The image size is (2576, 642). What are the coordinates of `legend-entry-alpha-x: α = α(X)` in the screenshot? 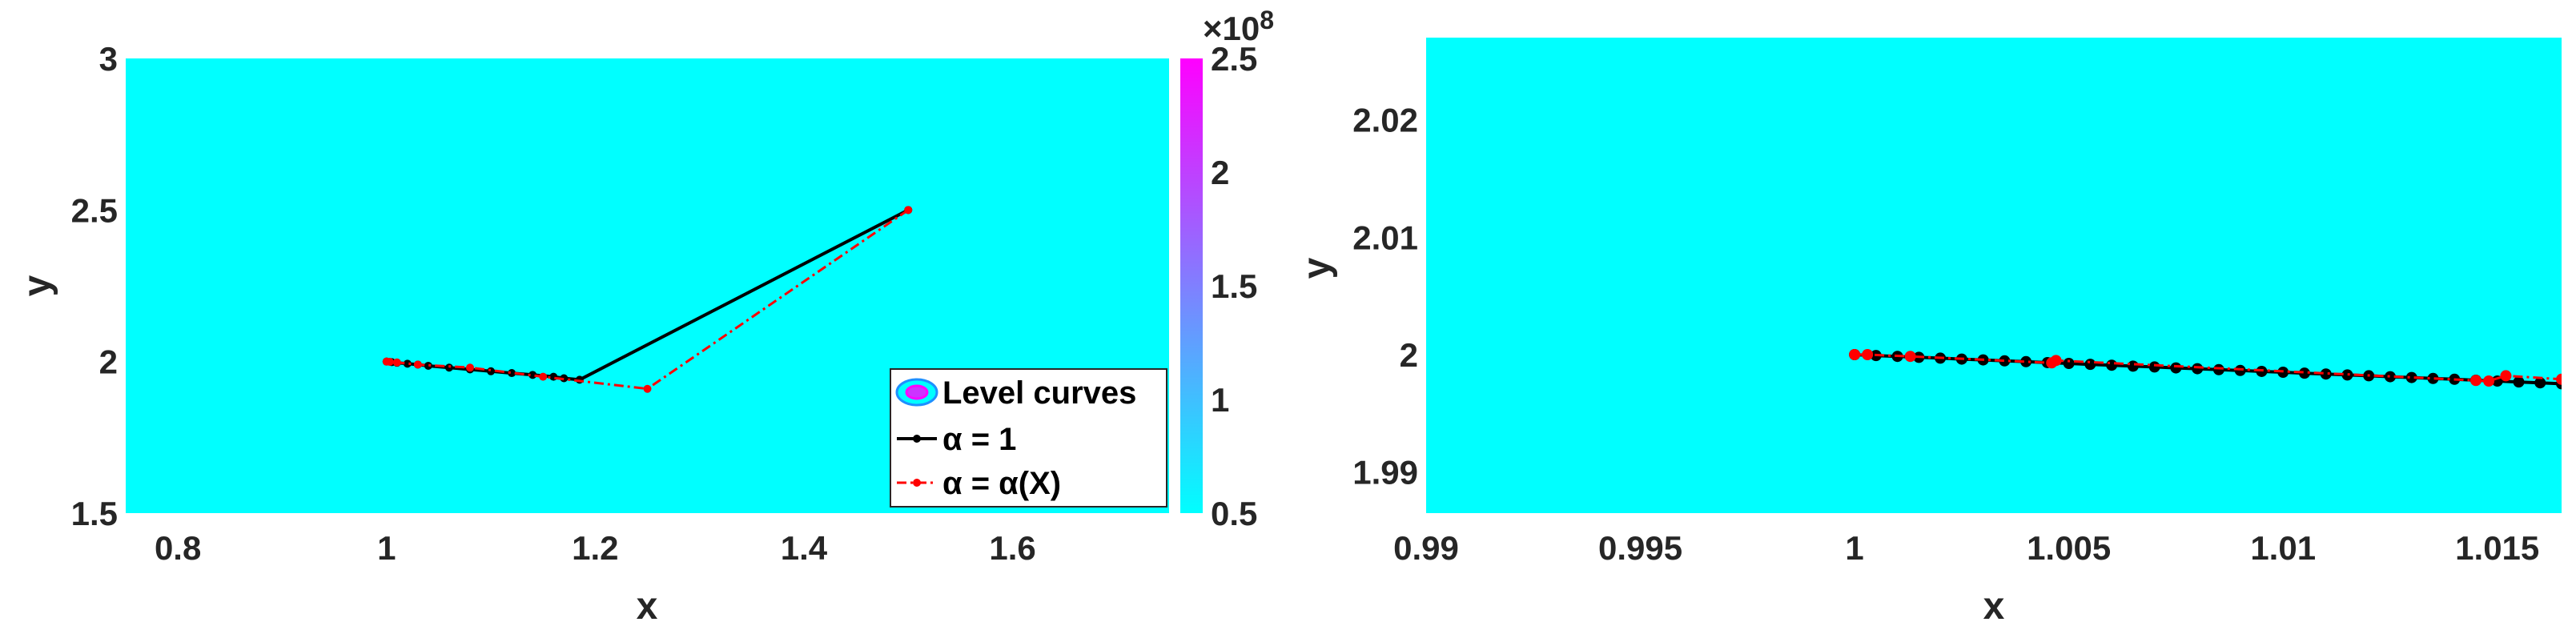 It's located at (979, 483).